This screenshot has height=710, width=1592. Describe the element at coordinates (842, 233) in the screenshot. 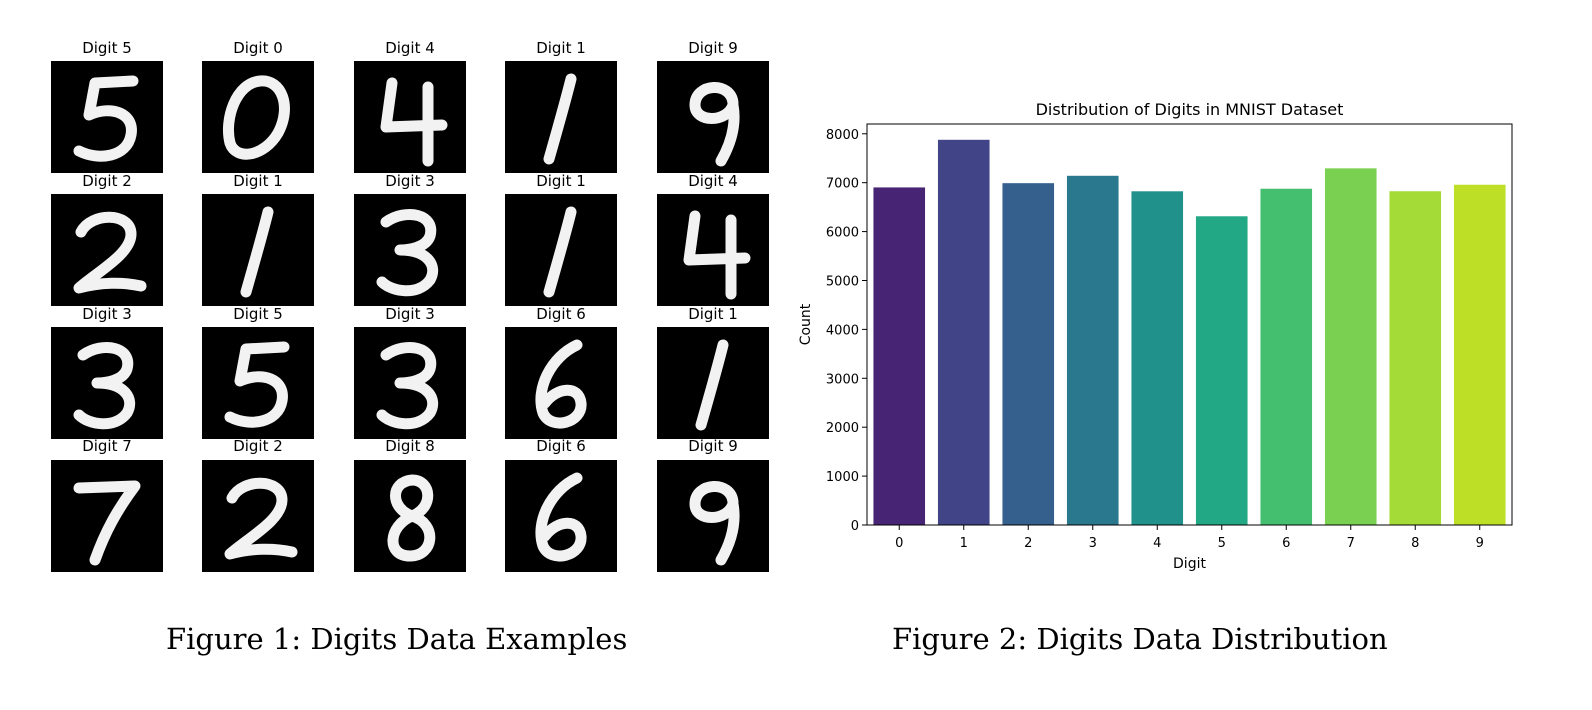

I see `y-tick-label: 6000` at that location.